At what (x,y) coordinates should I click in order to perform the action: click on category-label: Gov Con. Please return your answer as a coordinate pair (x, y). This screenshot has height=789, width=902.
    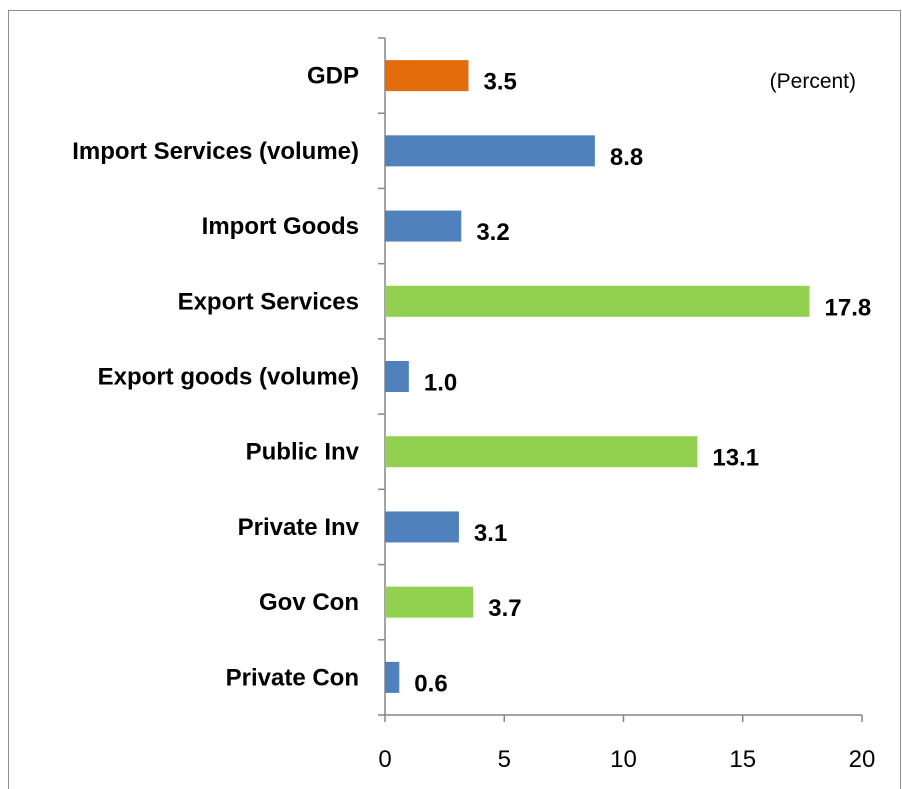
    Looking at the image, I should click on (309, 602).